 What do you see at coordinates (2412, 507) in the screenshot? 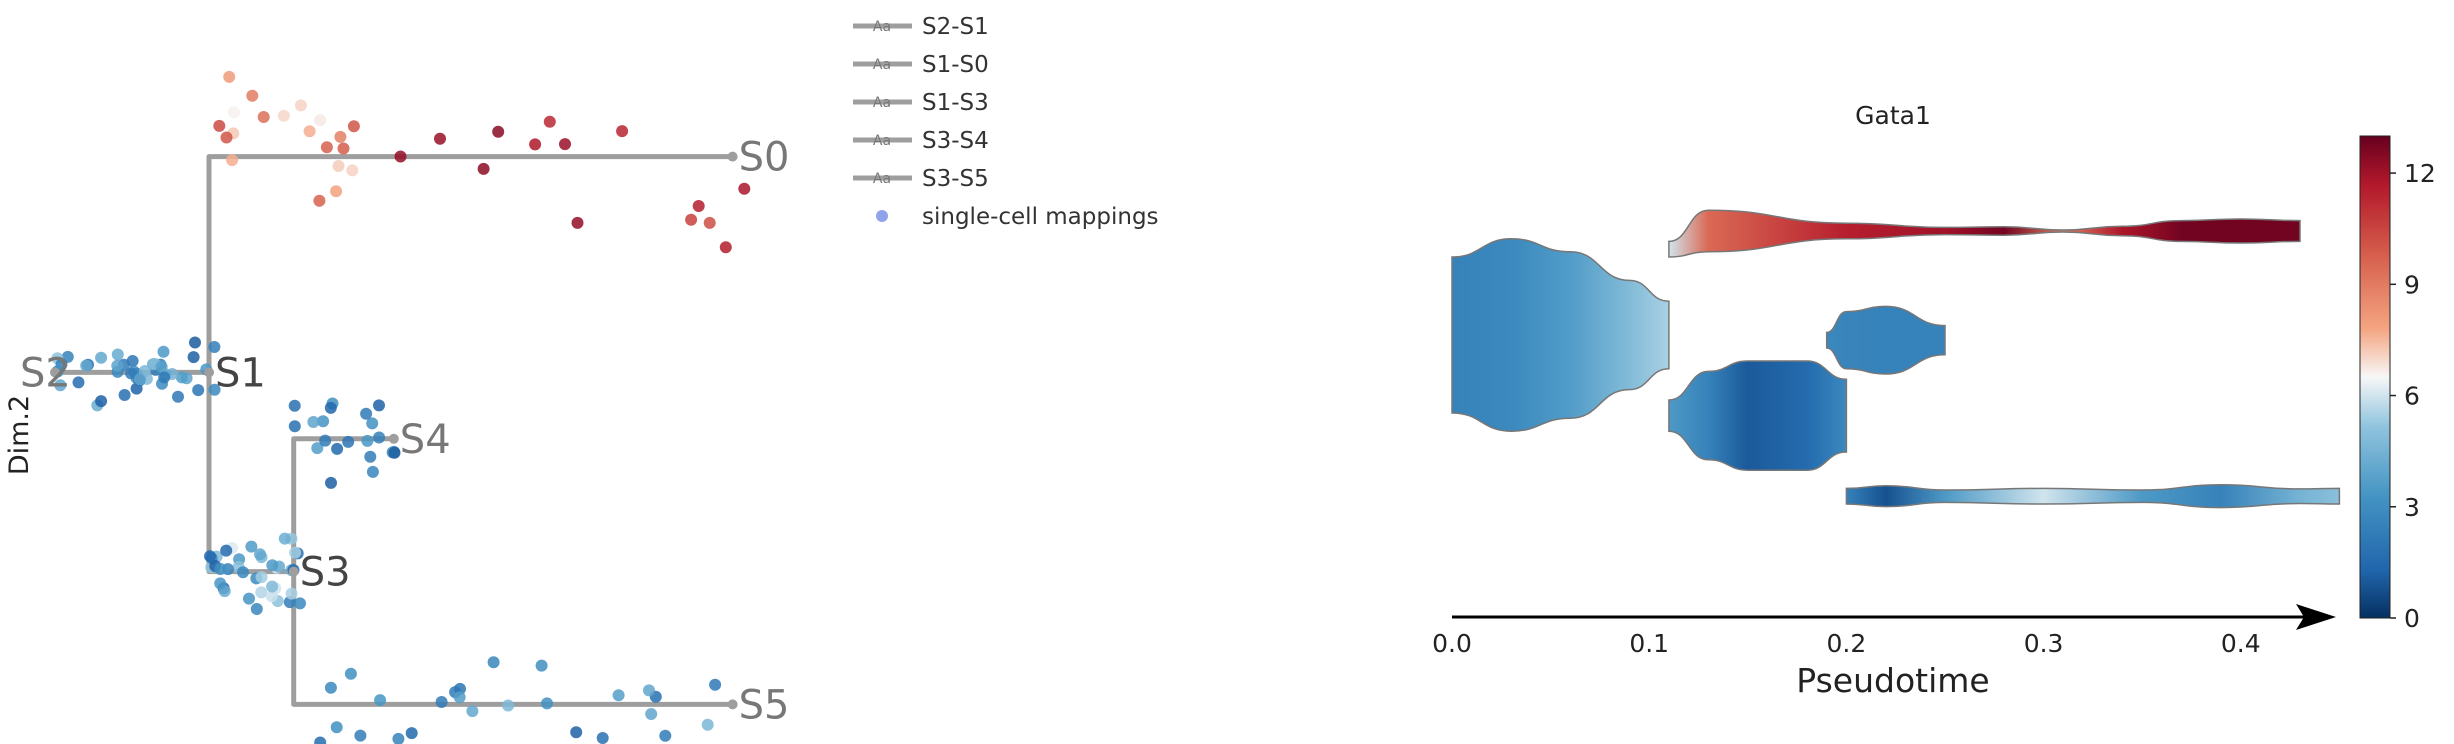
I see `colorbar-tick-label: 3` at bounding box center [2412, 507].